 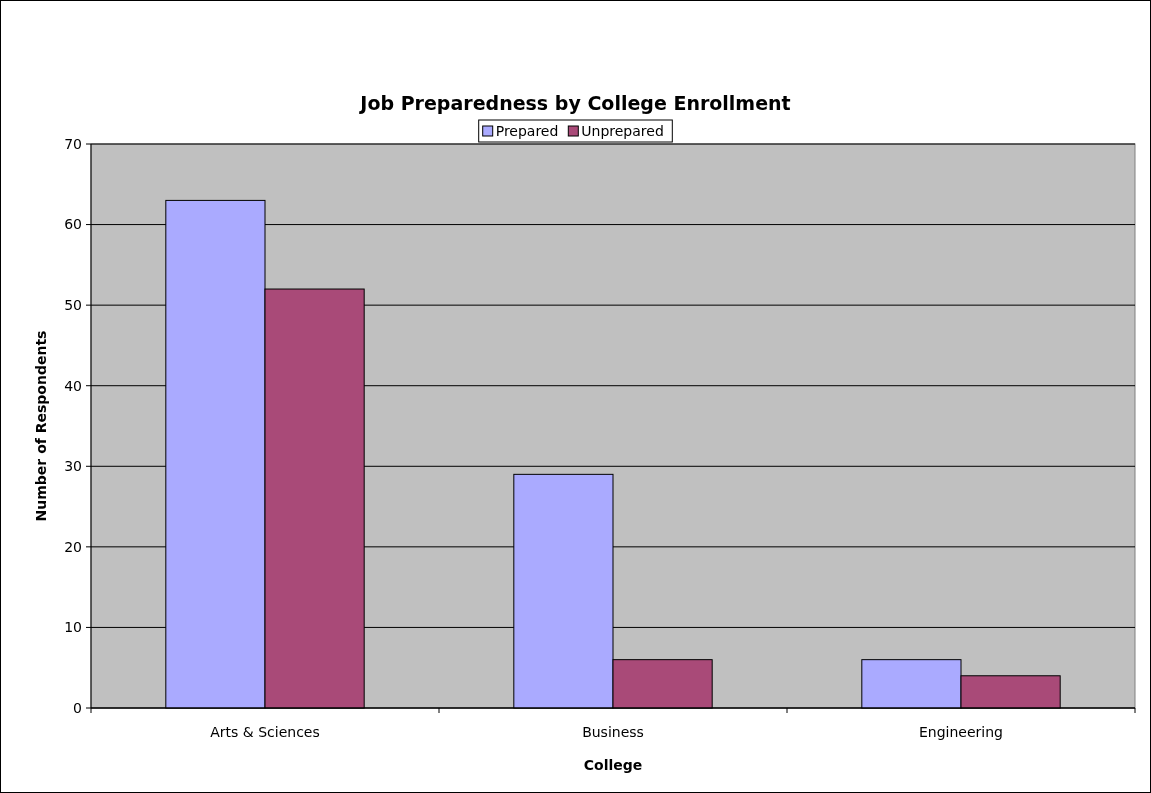 I want to click on y-tick-label: 40, so click(x=73, y=385).